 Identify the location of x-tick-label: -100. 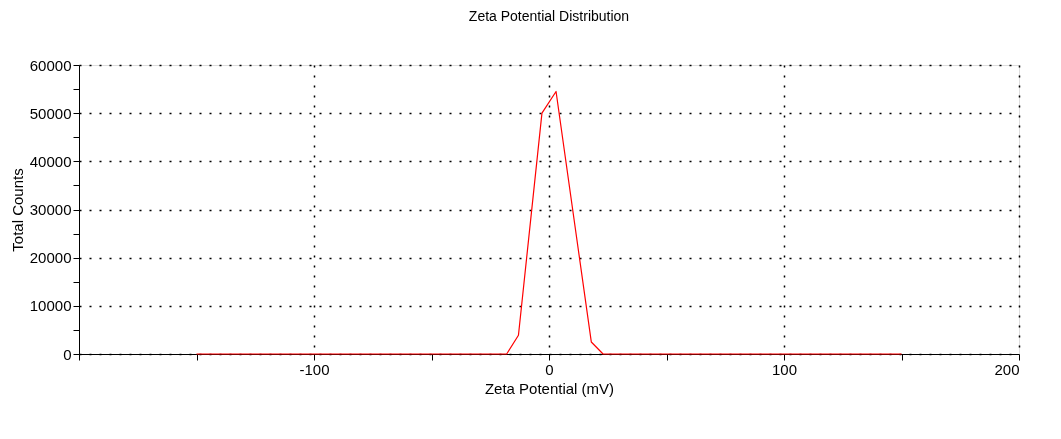
(314, 369).